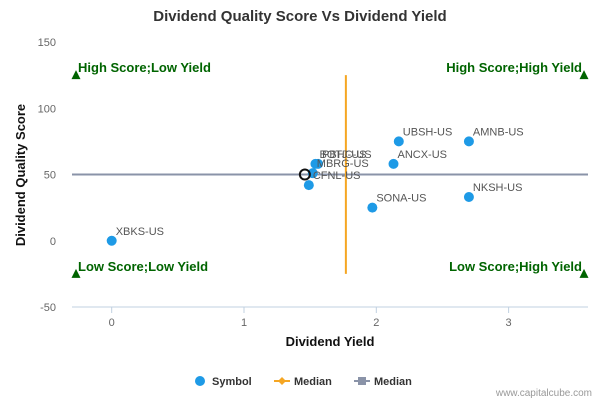 This screenshot has height=400, width=600. What do you see at coordinates (299, 16) in the screenshot?
I see `chart-title: Dividend Quality Score Vs Dividend Yield` at bounding box center [299, 16].